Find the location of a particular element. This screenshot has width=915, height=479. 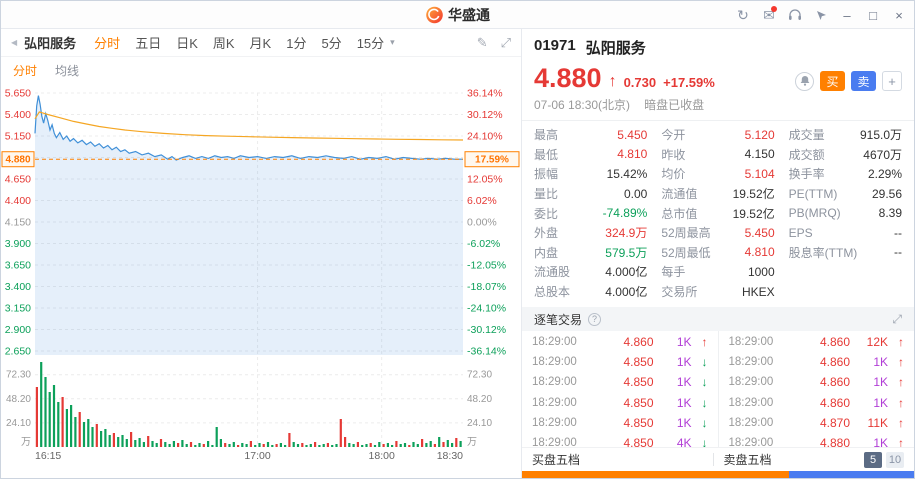

collapse-icon: ◀ is located at coordinates (14, 42).